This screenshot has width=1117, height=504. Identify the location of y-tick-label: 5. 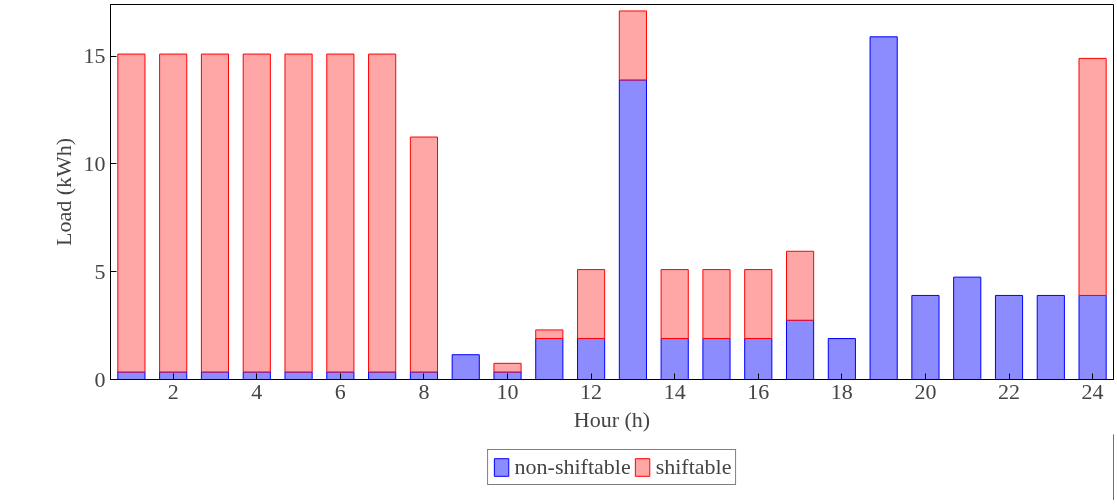
(100, 271).